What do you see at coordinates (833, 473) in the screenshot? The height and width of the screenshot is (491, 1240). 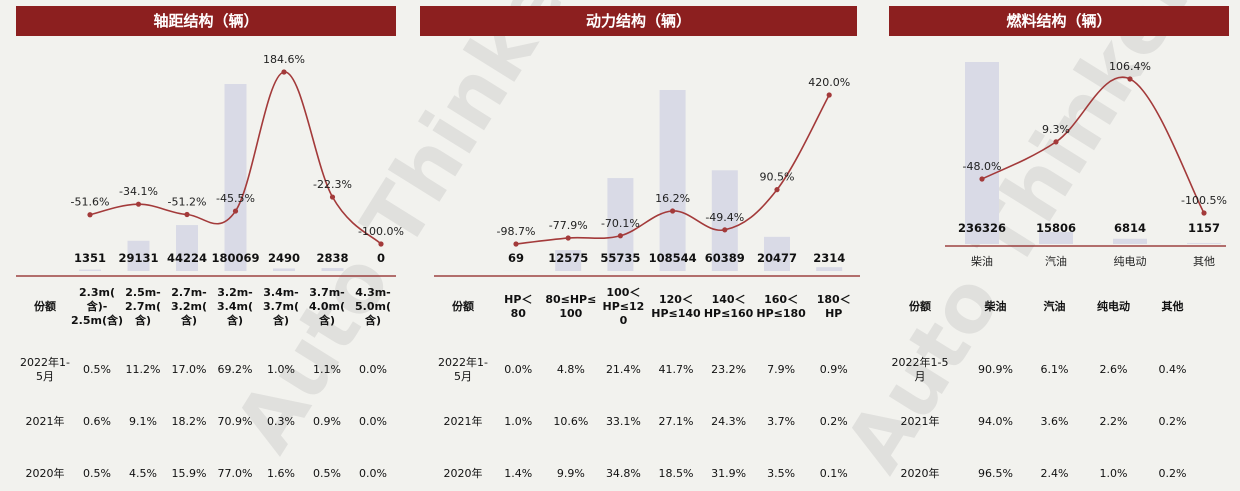 I see `table-cell: 0.1%` at bounding box center [833, 473].